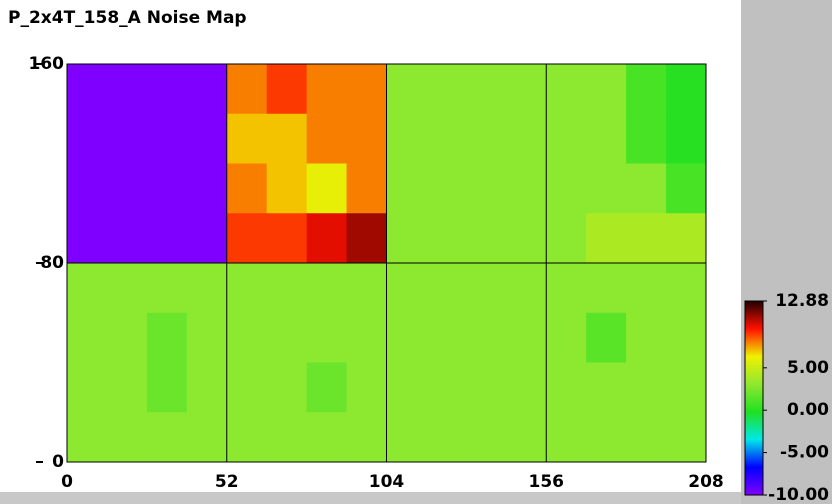 This screenshot has width=832, height=504. What do you see at coordinates (52, 263) in the screenshot?
I see `y-tick-label: 80` at bounding box center [52, 263].